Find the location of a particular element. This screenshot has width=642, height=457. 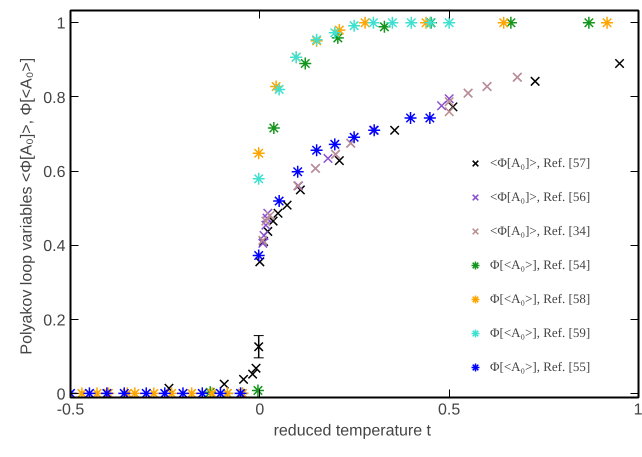

legend-label: Φ[<A₀>], Ref. [58] is located at coordinates (540, 299).